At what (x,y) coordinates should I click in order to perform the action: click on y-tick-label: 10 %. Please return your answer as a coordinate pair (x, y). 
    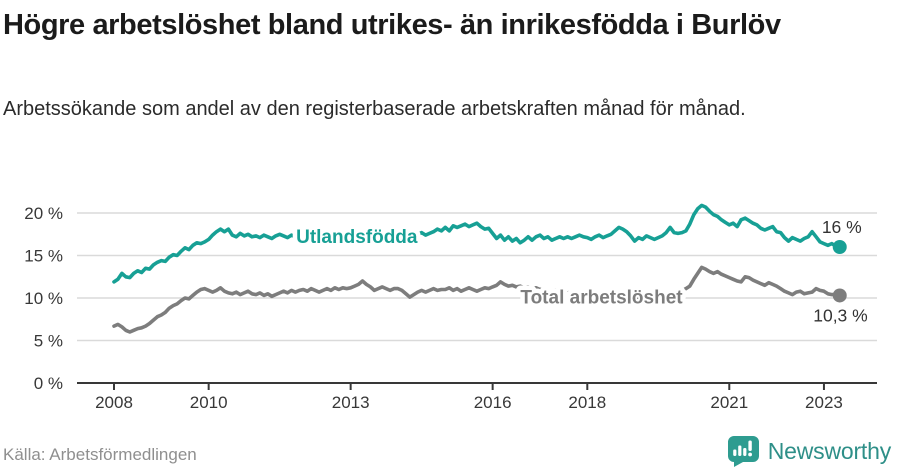
    Looking at the image, I should click on (43, 298).